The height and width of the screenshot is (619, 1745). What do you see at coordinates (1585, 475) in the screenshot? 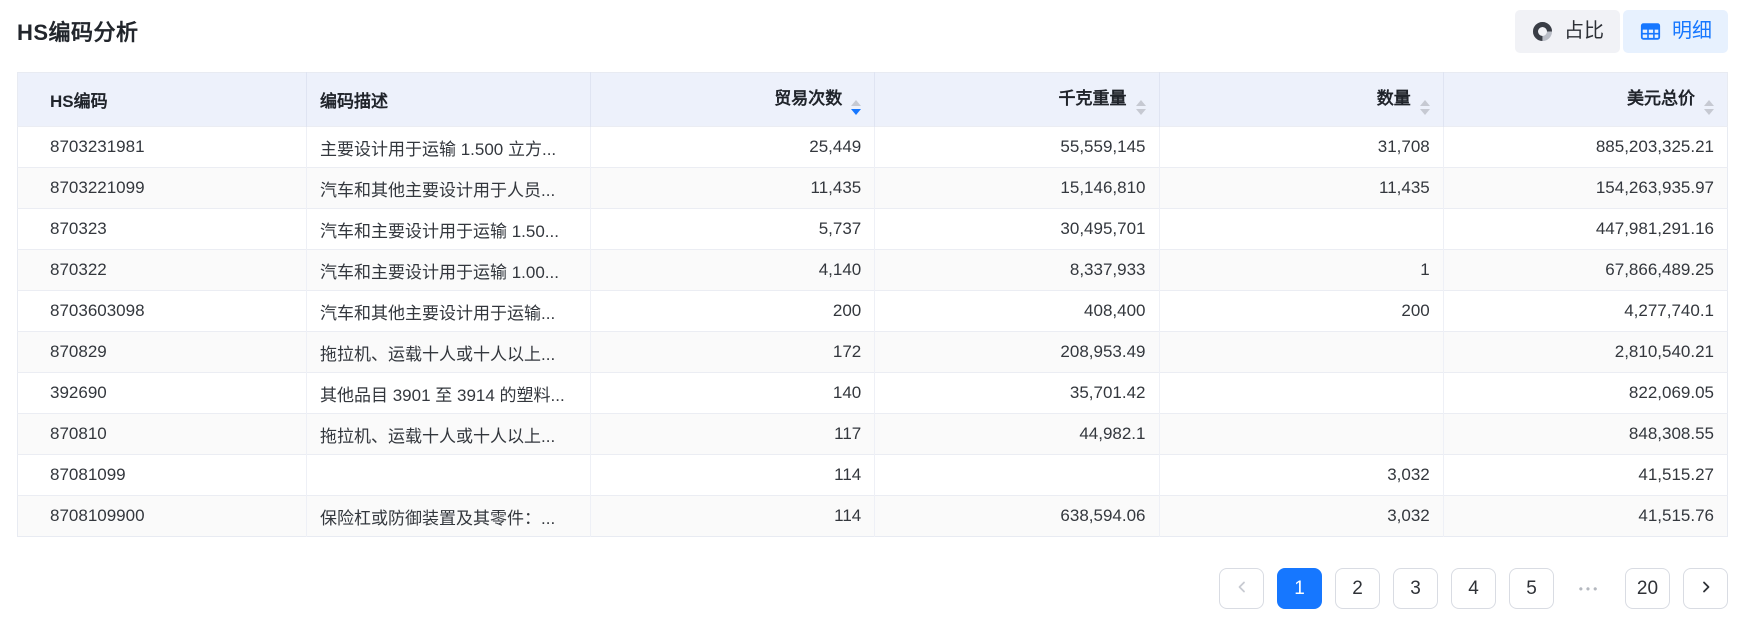
I see `cell-usd_total: 41,515.27` at bounding box center [1585, 475].